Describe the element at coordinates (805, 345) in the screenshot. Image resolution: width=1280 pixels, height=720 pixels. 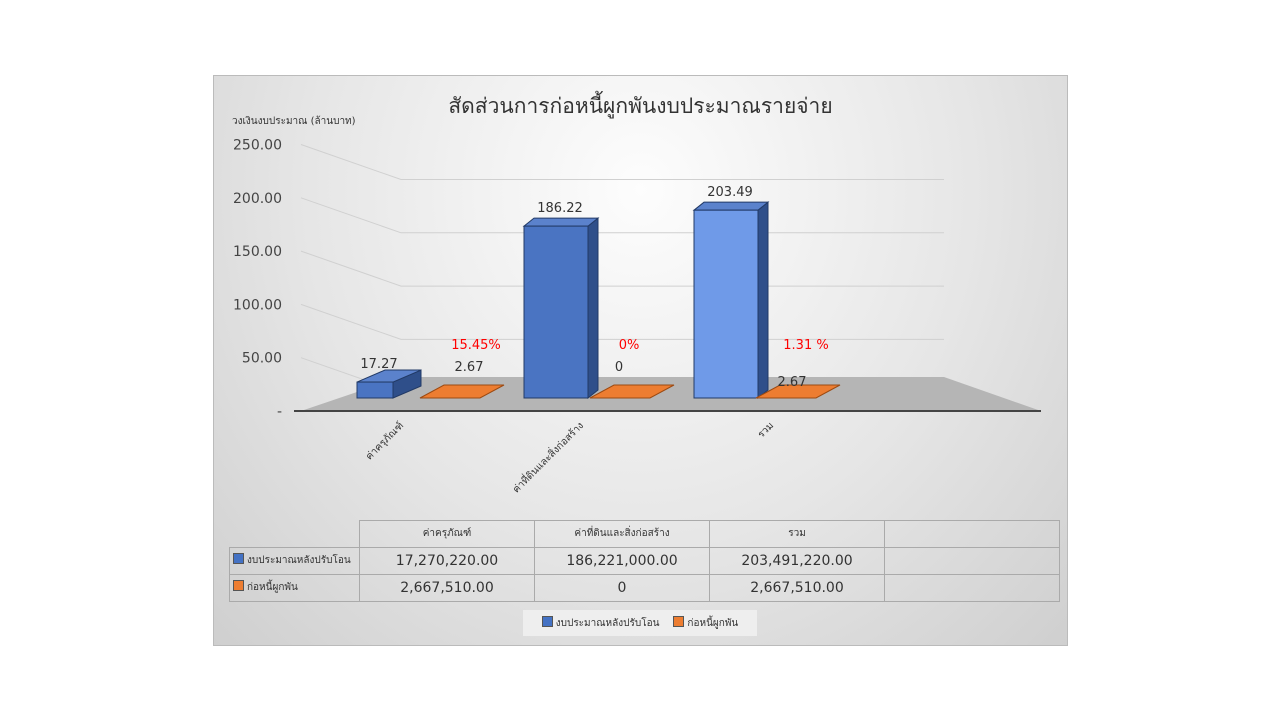
I see `percent-annotation: 1.31 %` at that location.